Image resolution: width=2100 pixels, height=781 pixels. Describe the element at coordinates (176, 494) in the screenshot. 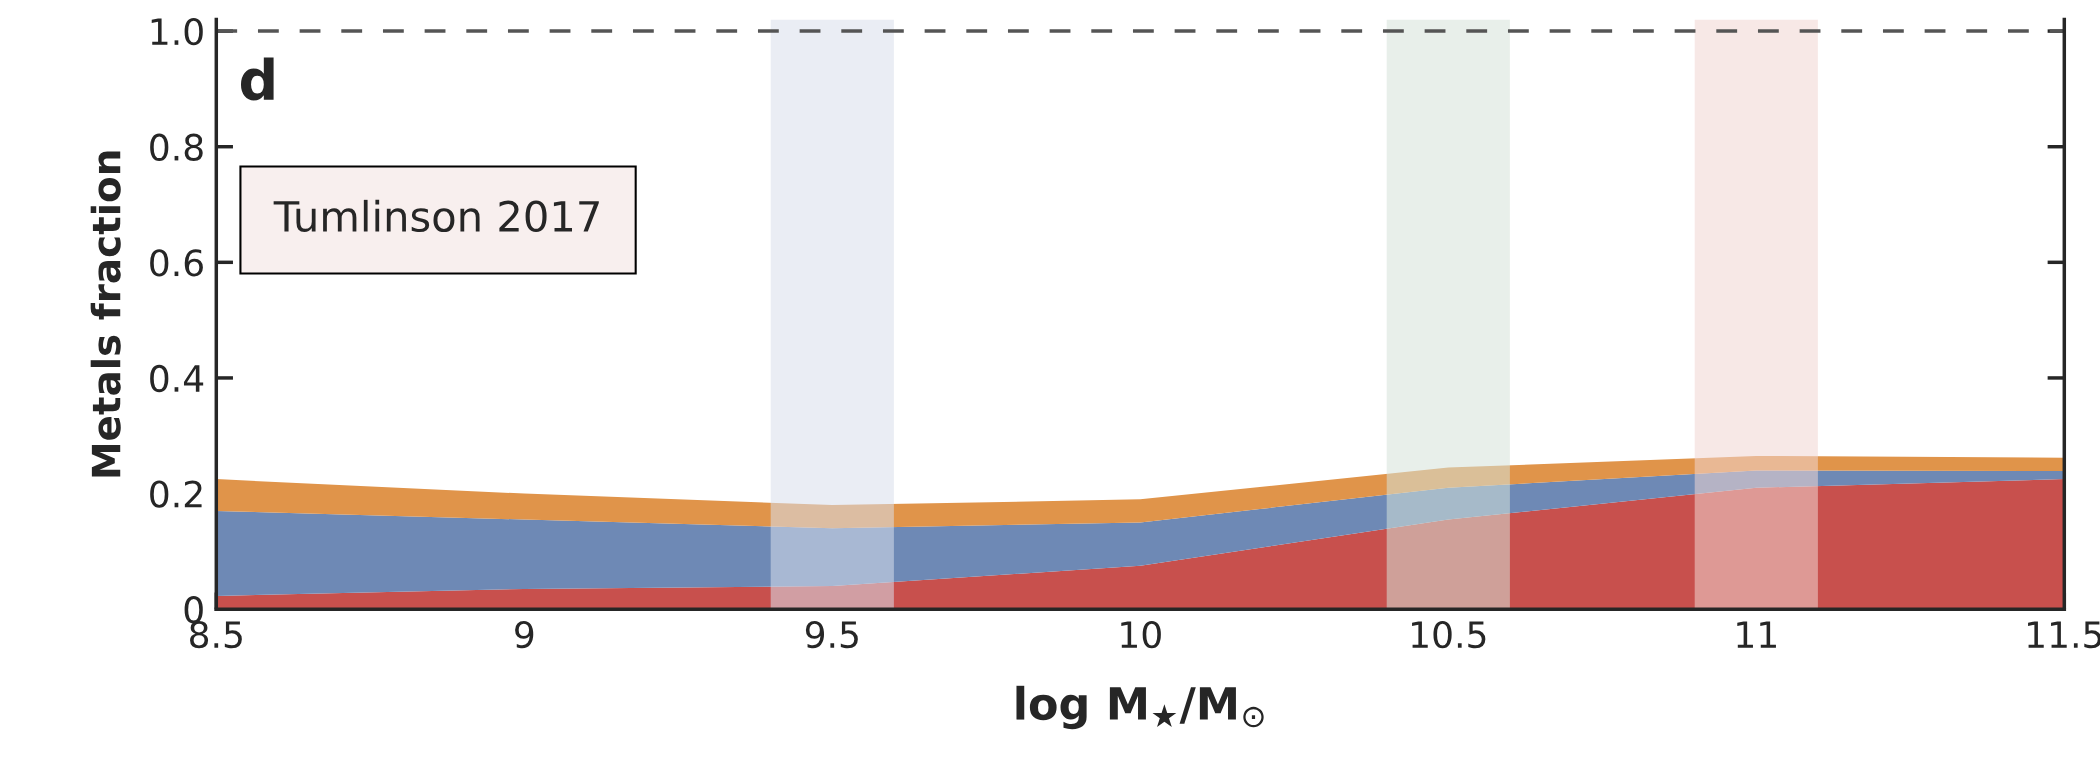

I see `y-tick-label: 0.2` at that location.